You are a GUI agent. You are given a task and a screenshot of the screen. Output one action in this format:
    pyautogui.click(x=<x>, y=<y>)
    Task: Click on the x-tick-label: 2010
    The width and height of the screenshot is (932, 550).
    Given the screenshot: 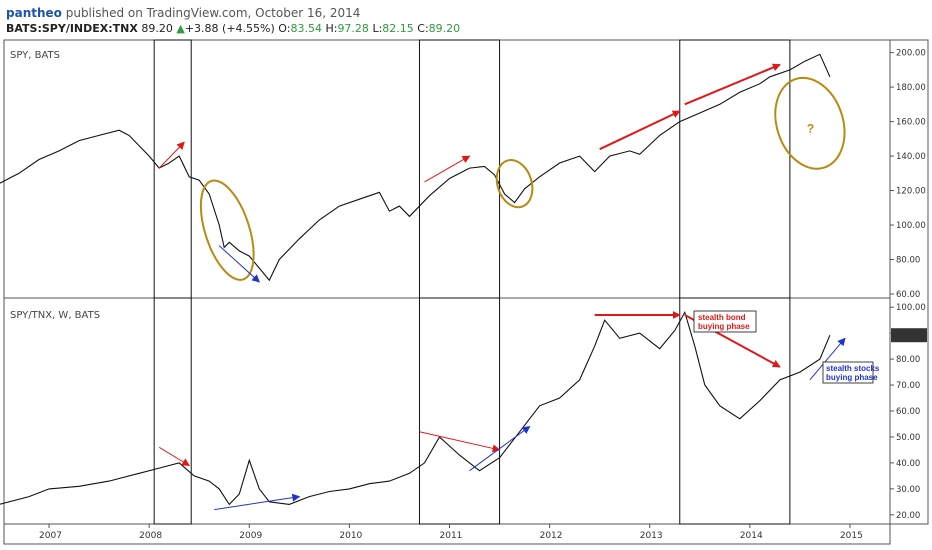 What is the action you would take?
    pyautogui.click(x=350, y=536)
    